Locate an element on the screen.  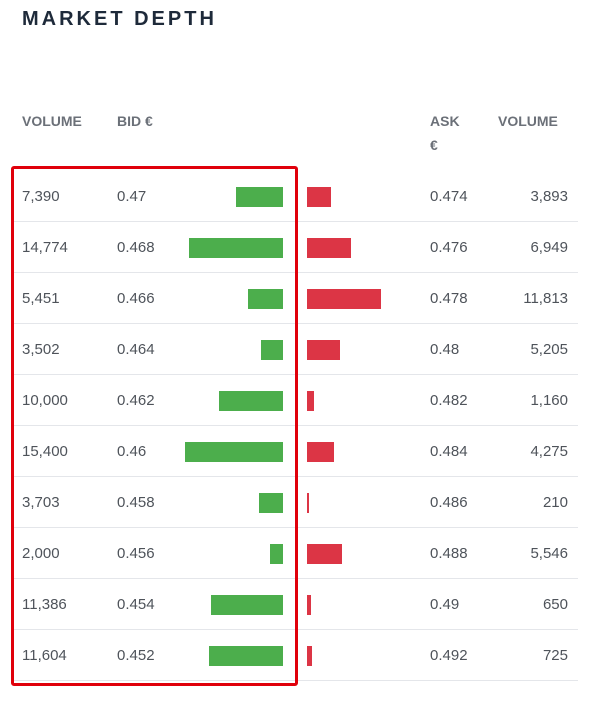
bid-price-cell: 0.466 is located at coordinates (136, 298).